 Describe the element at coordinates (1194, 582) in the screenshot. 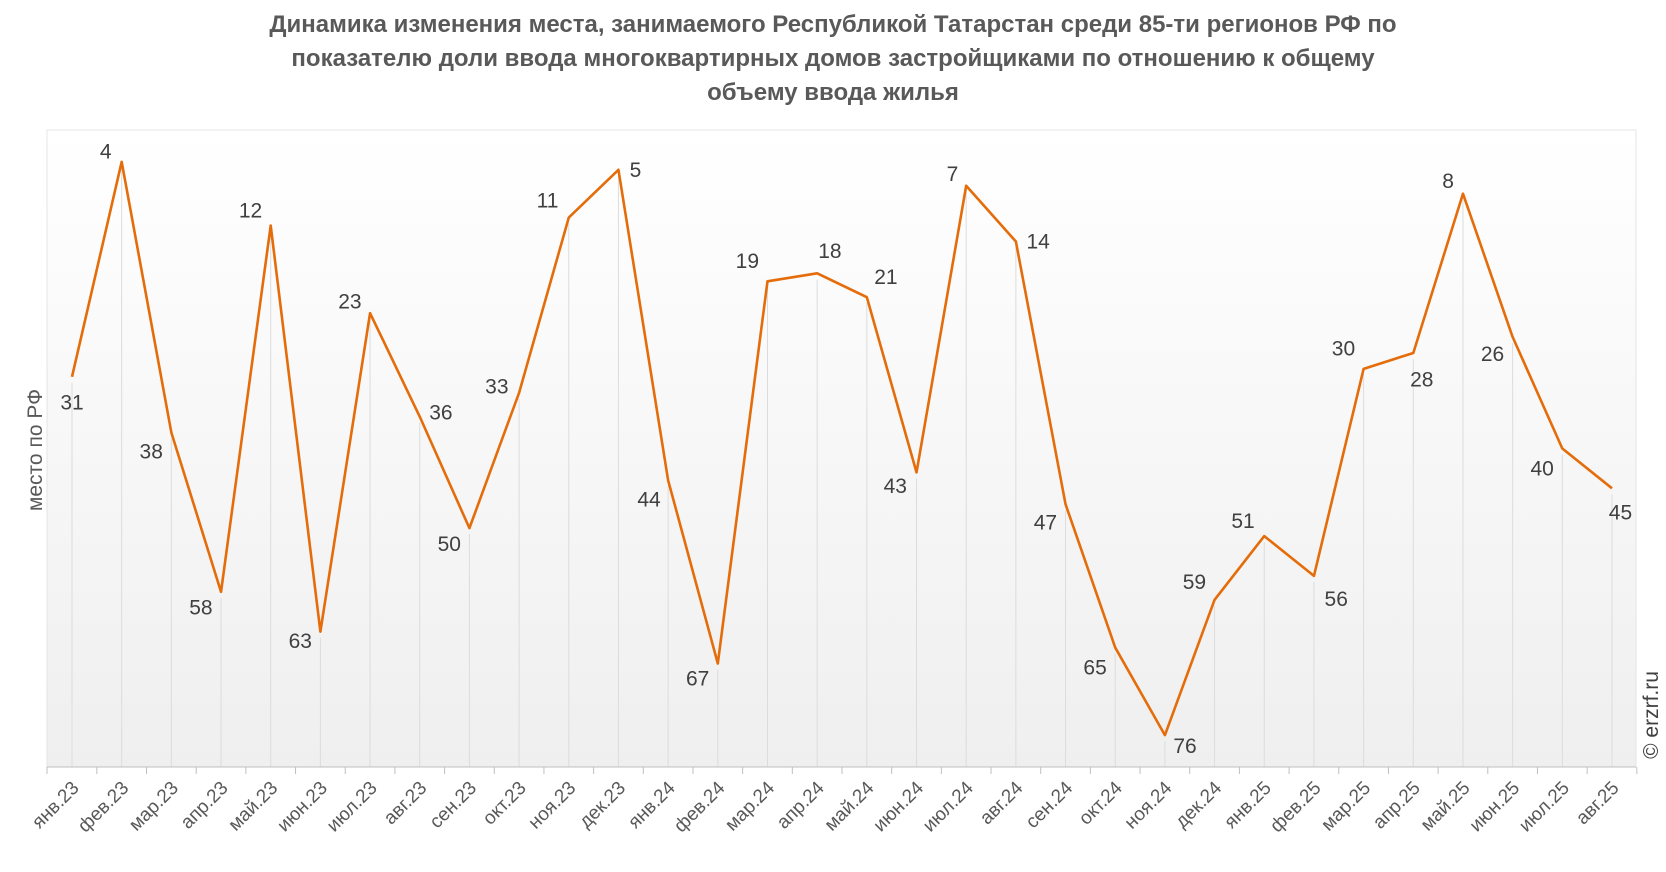

I see `data-label: 59` at that location.